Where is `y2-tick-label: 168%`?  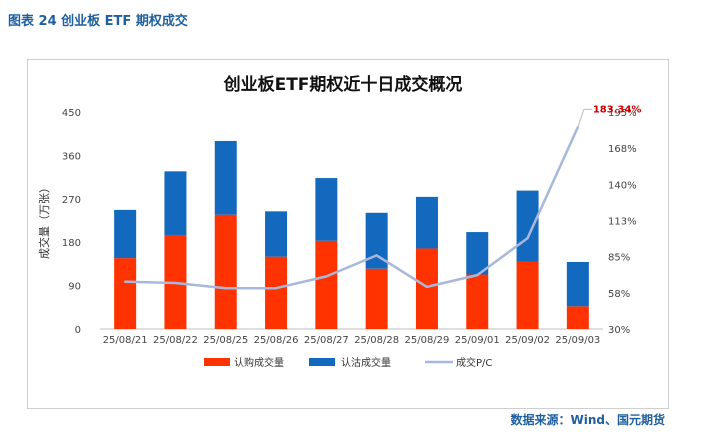 y2-tick-label: 168% is located at coordinates (622, 149).